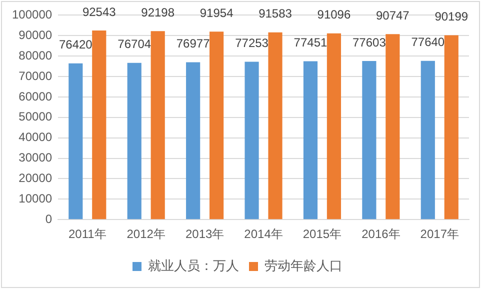 This screenshot has height=289, width=481. What do you see at coordinates (35, 178) in the screenshot?
I see `y-tick-label: 20000` at bounding box center [35, 178].